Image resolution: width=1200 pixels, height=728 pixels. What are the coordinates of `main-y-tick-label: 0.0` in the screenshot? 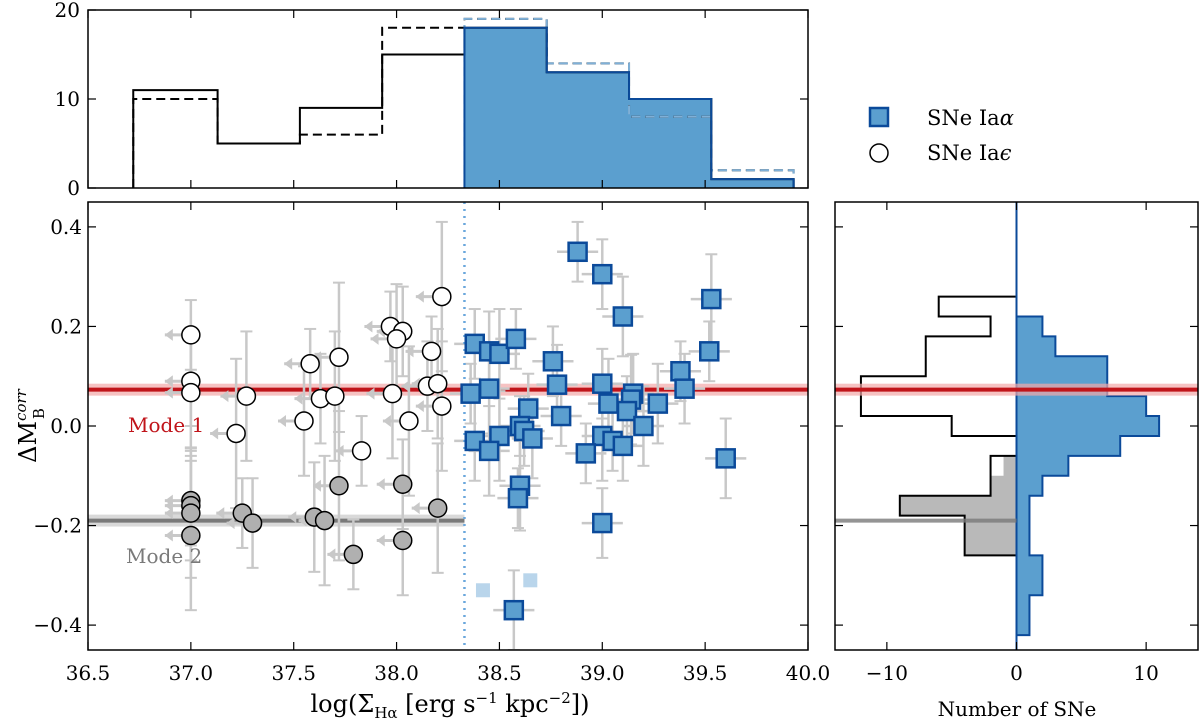 It's located at (66, 426).